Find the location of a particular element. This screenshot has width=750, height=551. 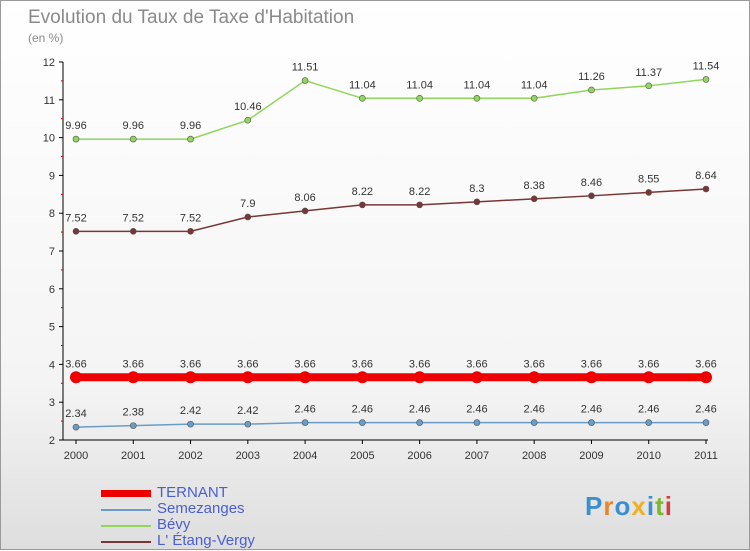

x-tick-label: 2000 is located at coordinates (76, 456).